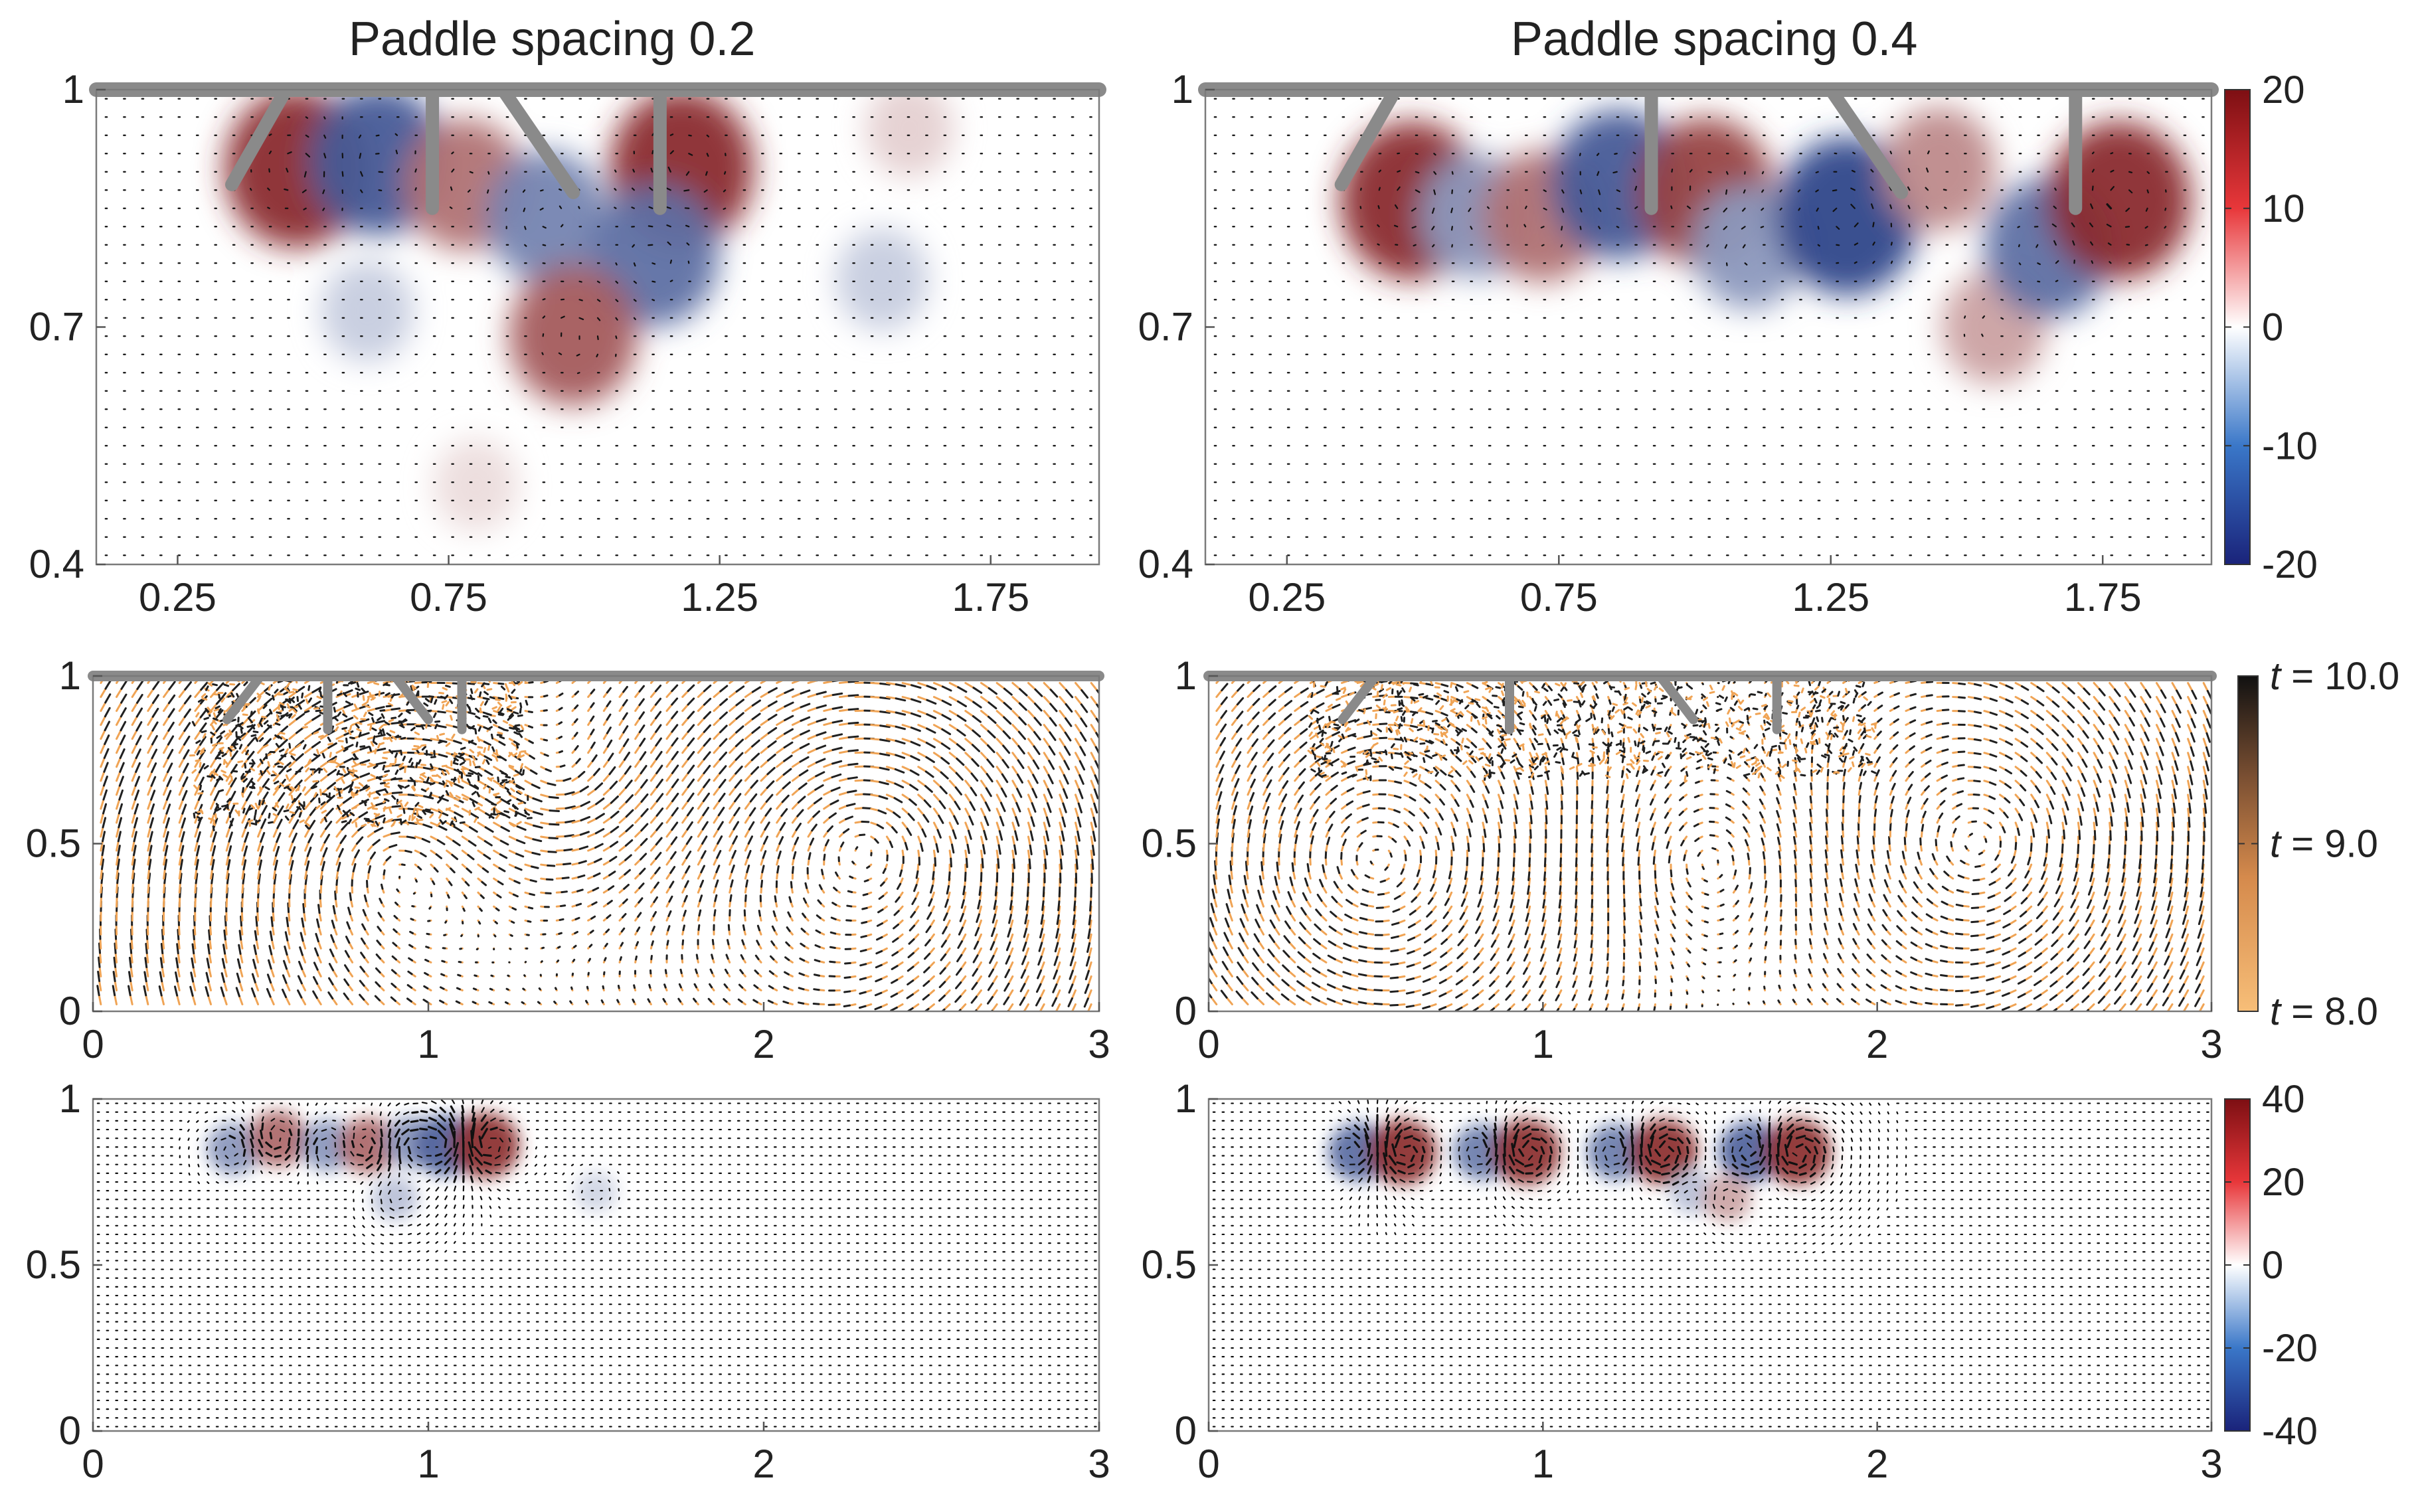 This screenshot has height=1512, width=2420. I want to click on title-left: Paddle spacing 0.2, so click(552, 39).